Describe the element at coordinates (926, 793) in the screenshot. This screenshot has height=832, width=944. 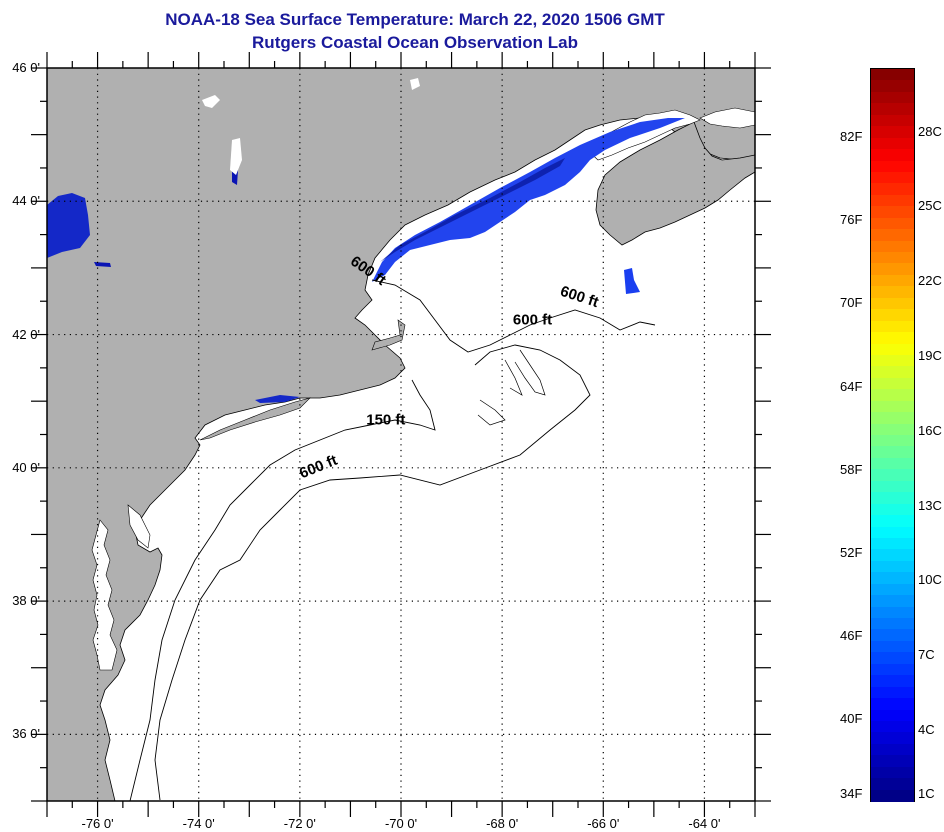
I see `colorbar-c-label: 1C` at that location.